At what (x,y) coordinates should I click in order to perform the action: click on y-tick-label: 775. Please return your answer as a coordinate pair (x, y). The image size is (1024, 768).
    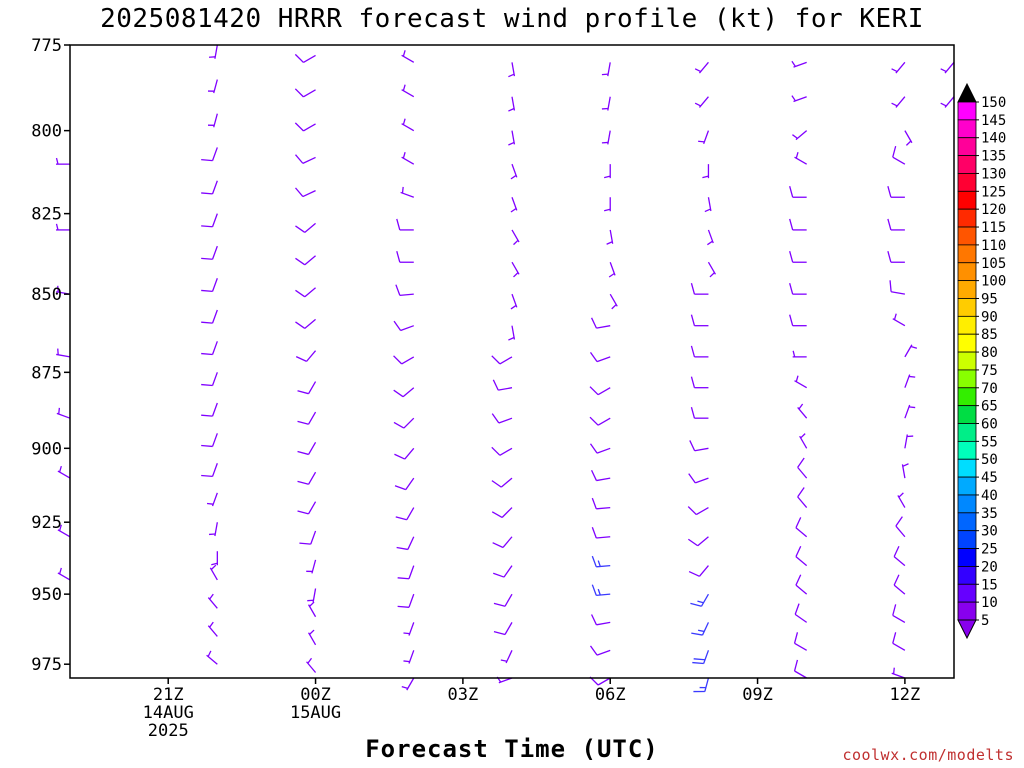
    Looking at the image, I should click on (46, 46).